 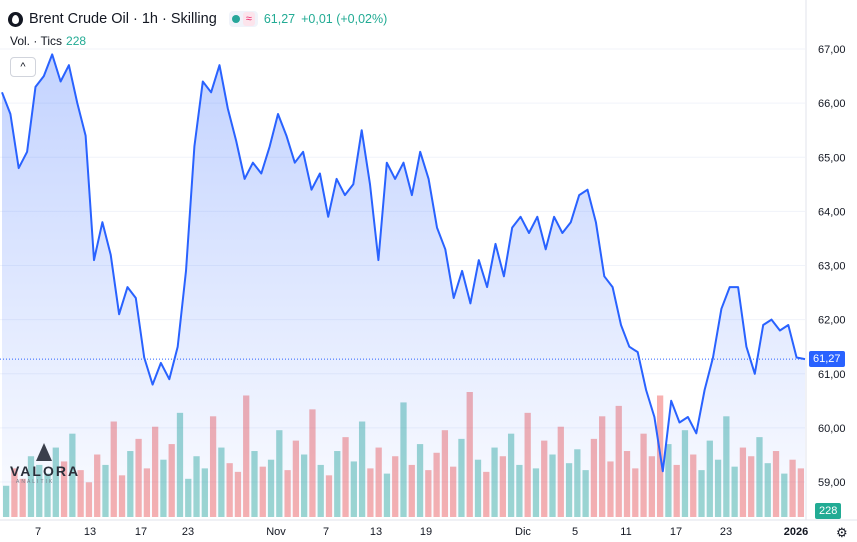 What do you see at coordinates (344, 19) in the screenshot?
I see `price-change: +0,01 (+0,02%)` at bounding box center [344, 19].